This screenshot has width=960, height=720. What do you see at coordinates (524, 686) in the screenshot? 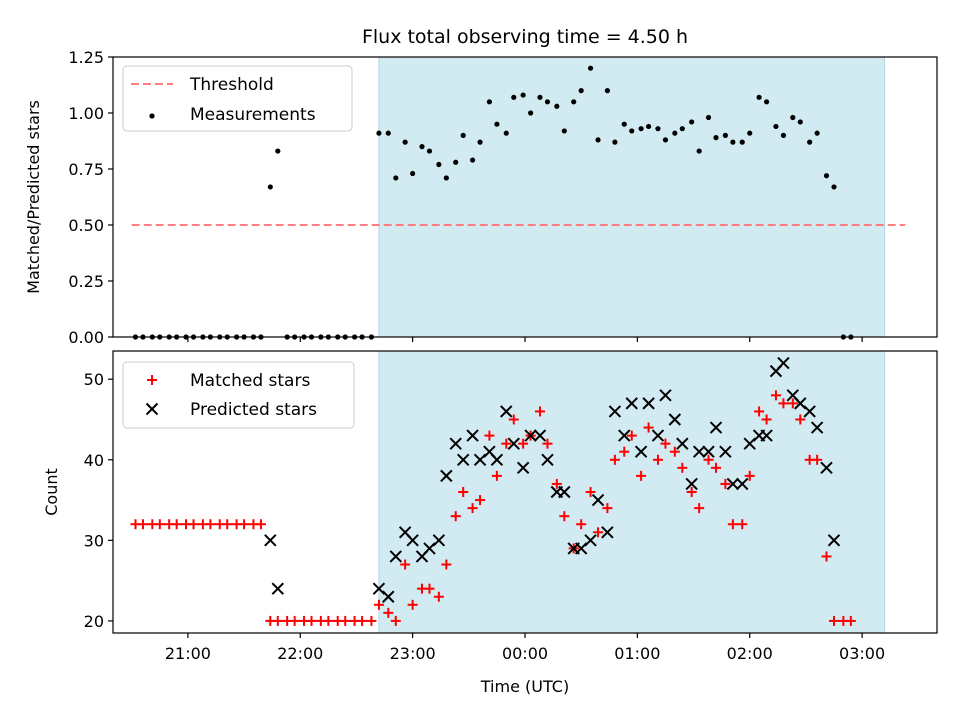
I see `x-axis-label: Time (UTC)` at bounding box center [524, 686].